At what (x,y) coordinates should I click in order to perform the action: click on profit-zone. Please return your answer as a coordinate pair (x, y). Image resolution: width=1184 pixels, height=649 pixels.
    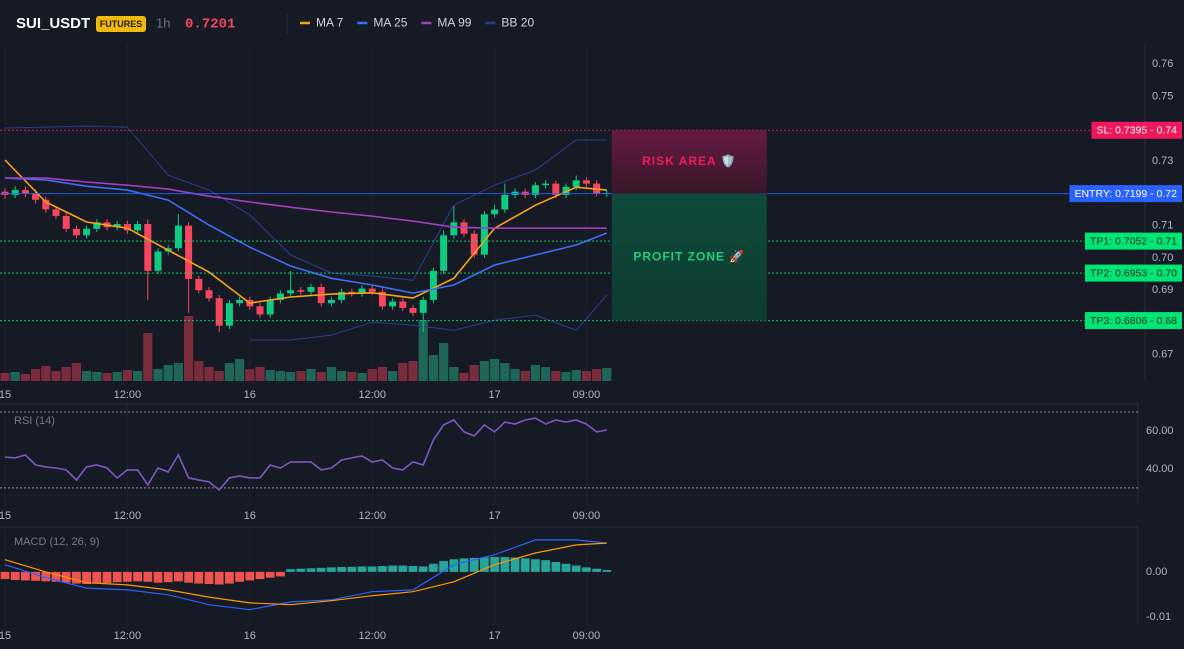
    Looking at the image, I should click on (689, 257).